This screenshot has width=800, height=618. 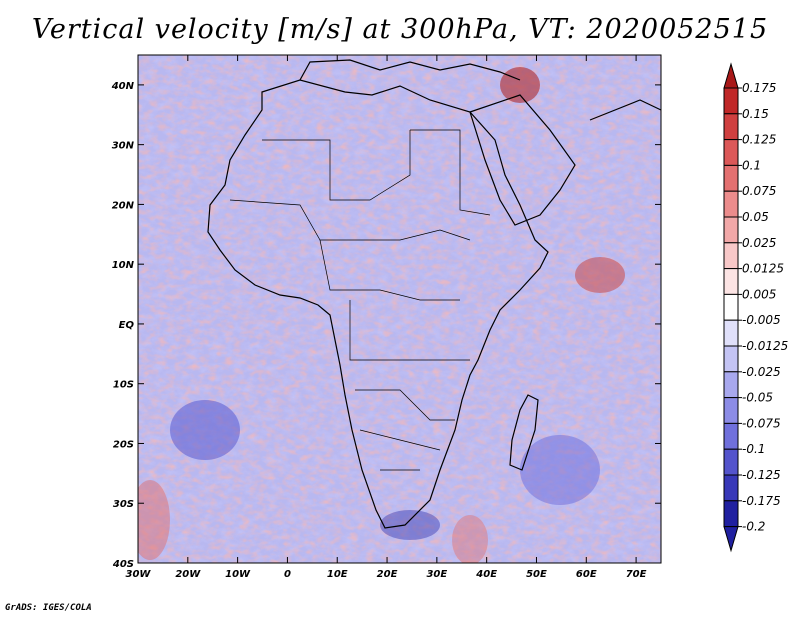 I want to click on lon-tick-label: 70E, so click(x=636, y=574).